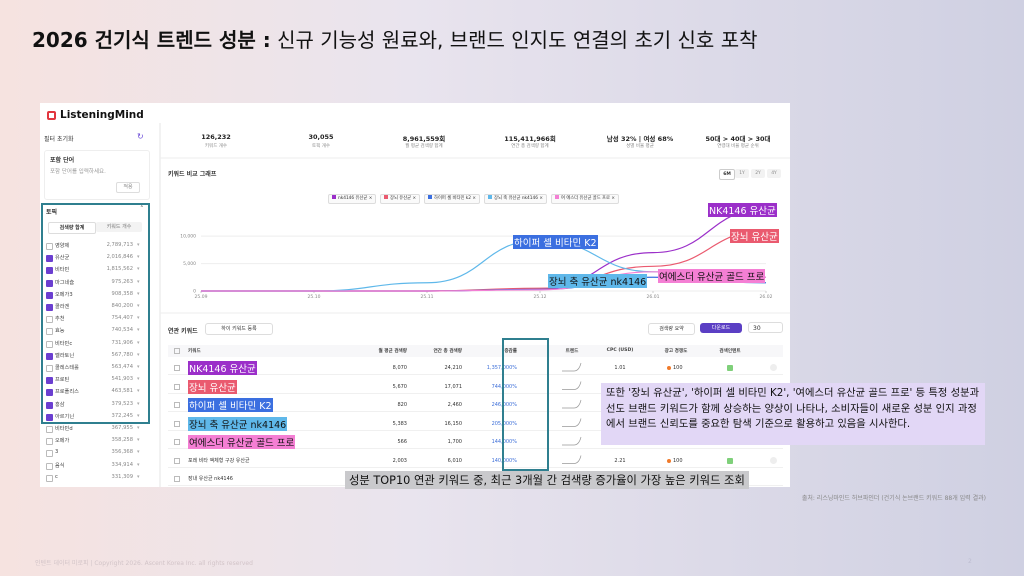  What do you see at coordinates (122, 428) in the screenshot?
I see `topic-value: 367,955` at bounding box center [122, 428].